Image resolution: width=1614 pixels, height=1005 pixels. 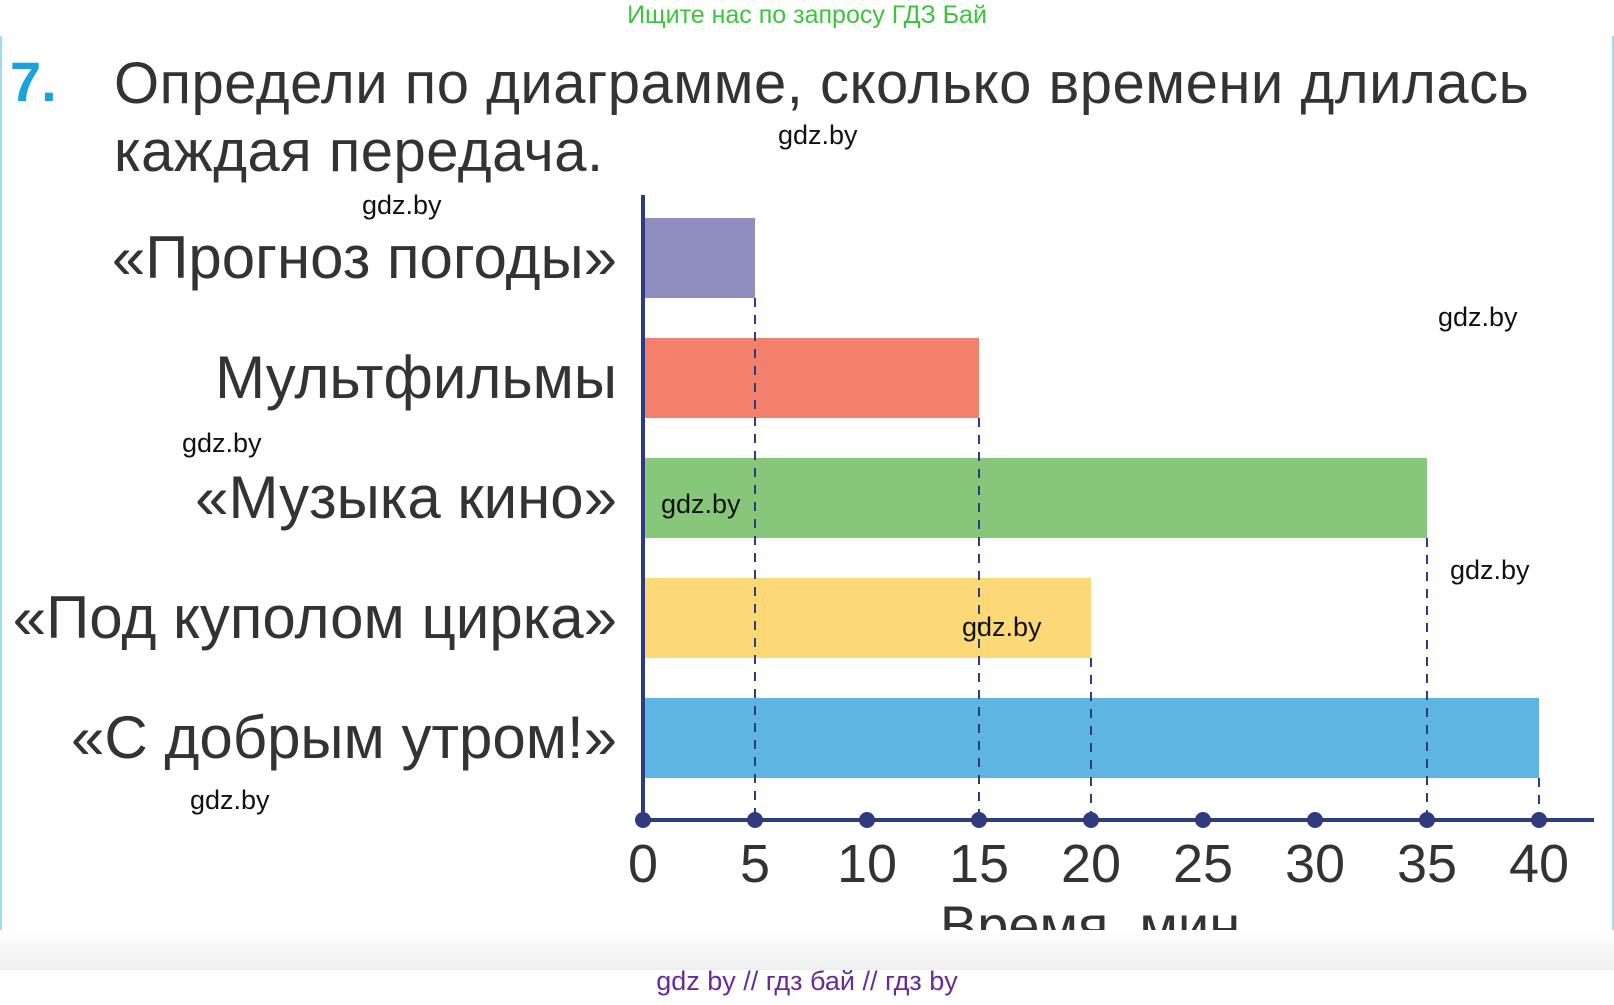 What do you see at coordinates (867, 864) in the screenshot?
I see `tick-label: 10` at bounding box center [867, 864].